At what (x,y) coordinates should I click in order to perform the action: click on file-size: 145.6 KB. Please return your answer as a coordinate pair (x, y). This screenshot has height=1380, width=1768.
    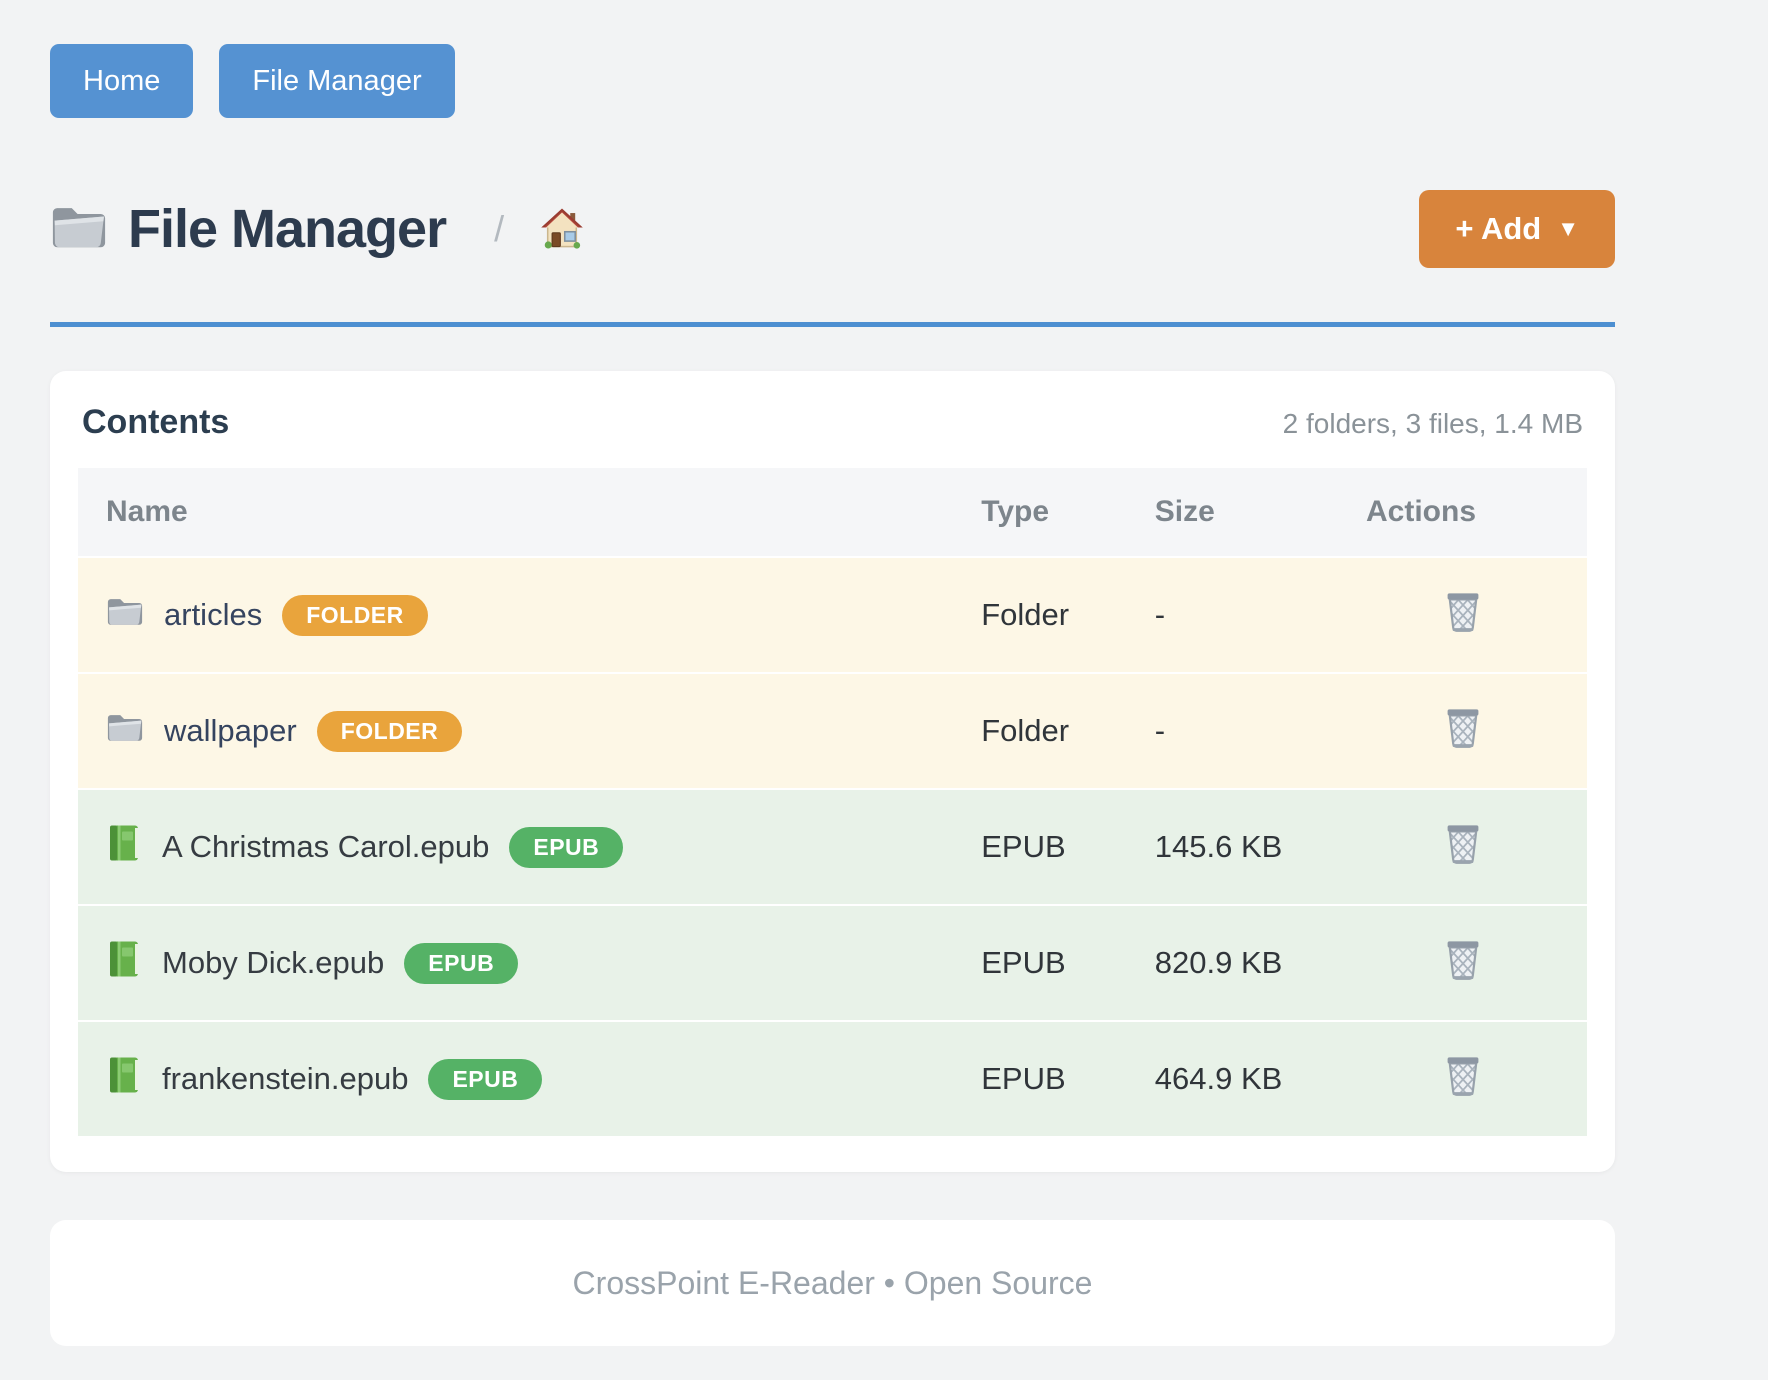
    Looking at the image, I should click on (1232, 846).